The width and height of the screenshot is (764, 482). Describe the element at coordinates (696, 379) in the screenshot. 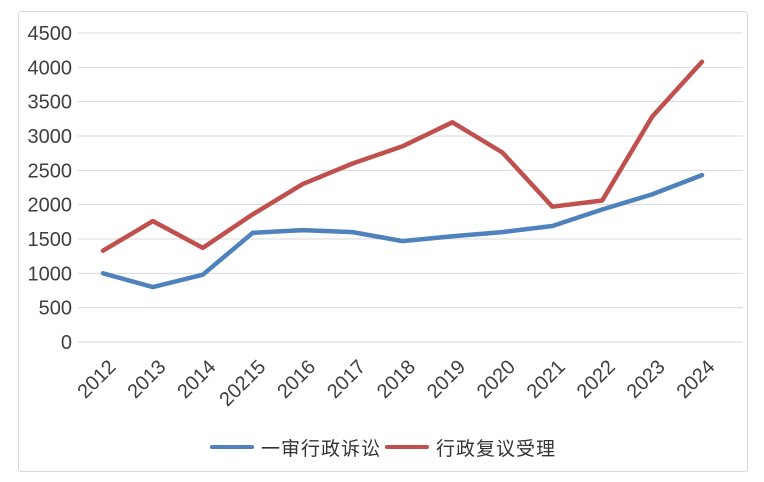

I see `x-tick-label: 2024` at that location.